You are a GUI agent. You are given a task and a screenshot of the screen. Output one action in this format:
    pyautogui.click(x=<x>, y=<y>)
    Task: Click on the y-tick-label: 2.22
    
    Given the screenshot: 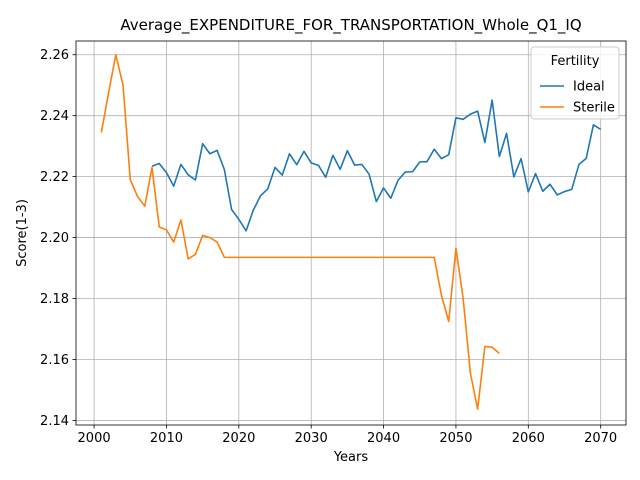 What is the action you would take?
    pyautogui.click(x=54, y=177)
    